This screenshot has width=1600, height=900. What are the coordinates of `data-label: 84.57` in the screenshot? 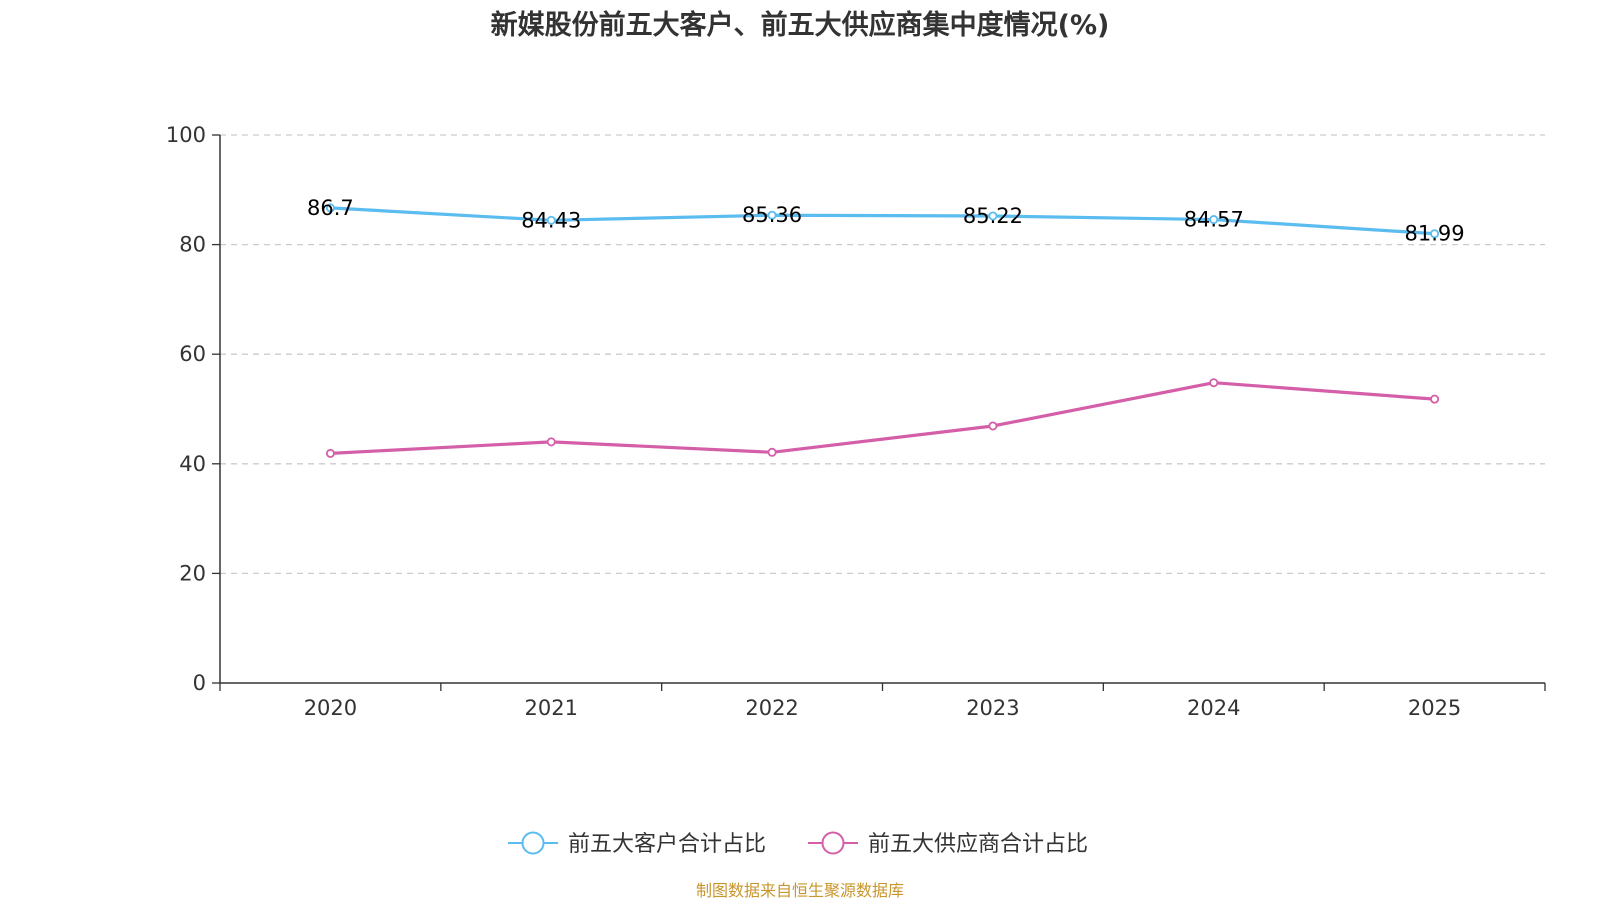 It's located at (1214, 220).